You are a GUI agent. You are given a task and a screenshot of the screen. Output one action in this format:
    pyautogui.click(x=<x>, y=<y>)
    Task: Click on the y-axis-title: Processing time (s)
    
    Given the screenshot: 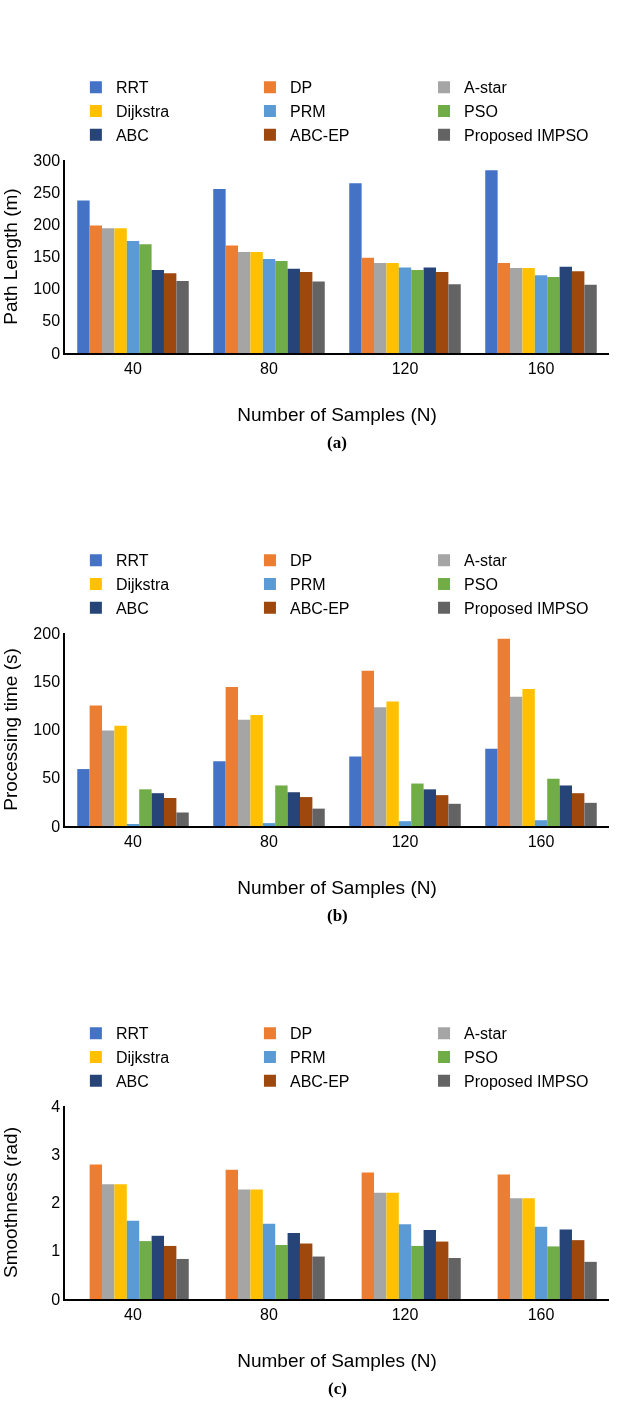 What is the action you would take?
    pyautogui.click(x=10, y=729)
    